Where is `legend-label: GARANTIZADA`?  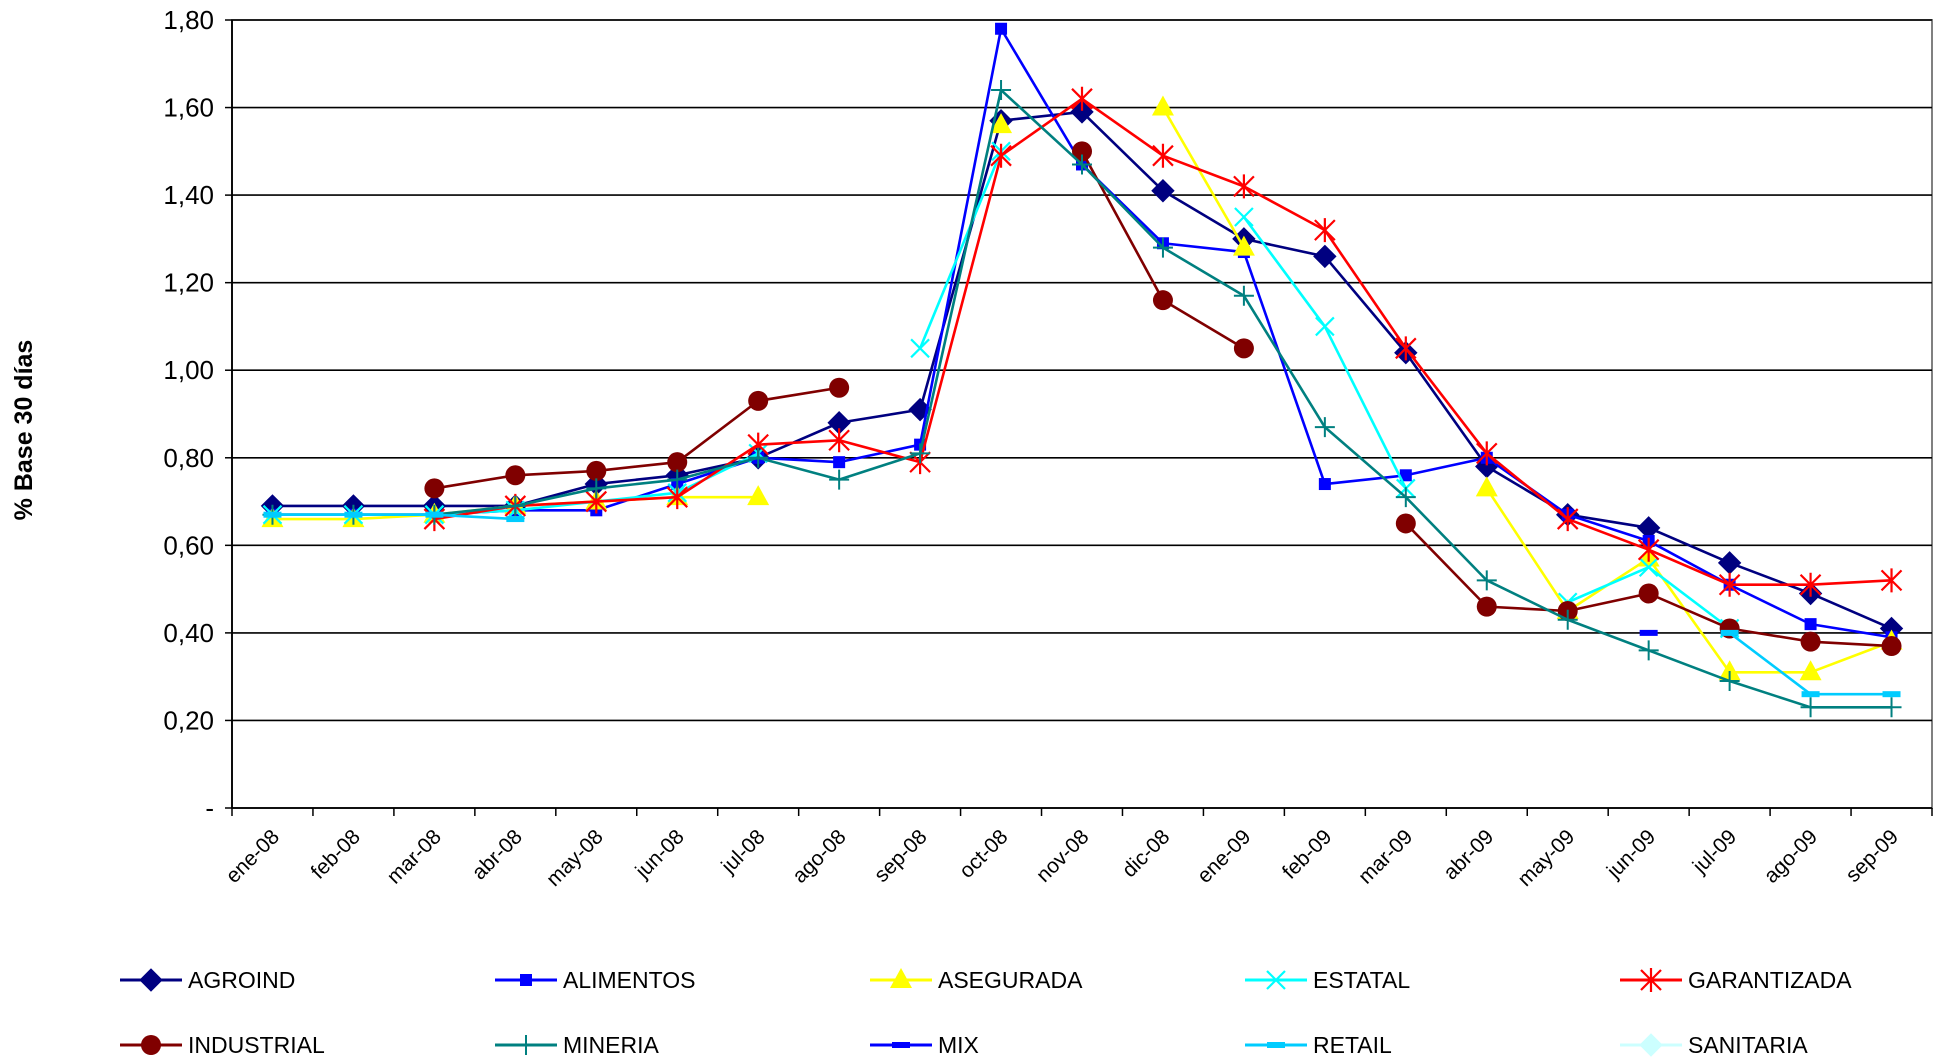 legend-label: GARANTIZADA is located at coordinates (1770, 980).